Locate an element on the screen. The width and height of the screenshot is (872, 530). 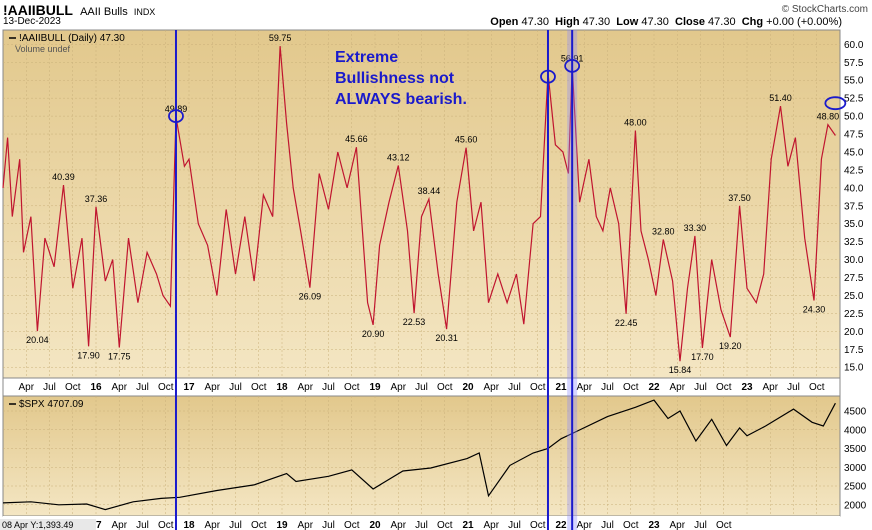
main-y-tick-label: 40.0 is located at coordinates (854, 188).